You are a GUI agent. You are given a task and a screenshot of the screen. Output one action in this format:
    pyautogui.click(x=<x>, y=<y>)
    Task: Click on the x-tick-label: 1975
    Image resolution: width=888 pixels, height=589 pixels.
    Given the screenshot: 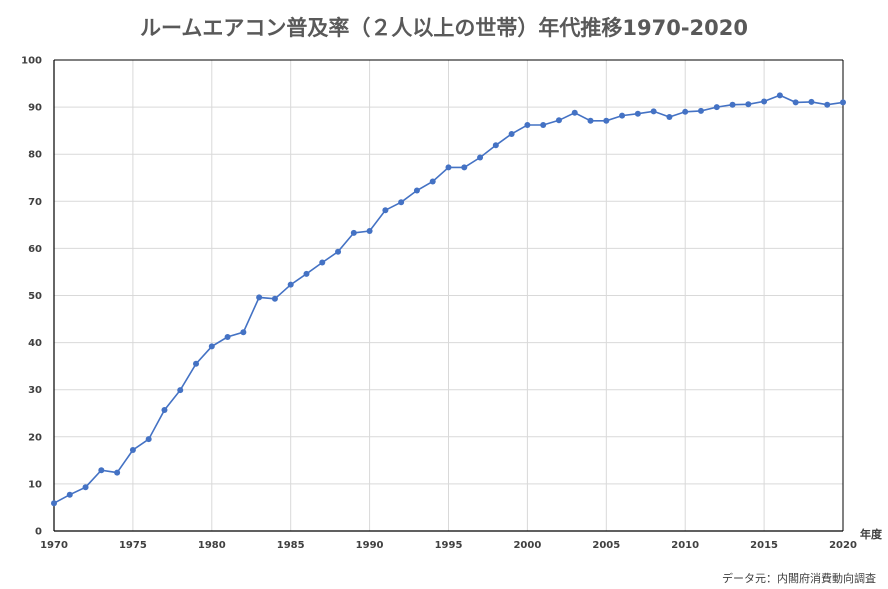 What is the action you would take?
    pyautogui.click(x=133, y=545)
    